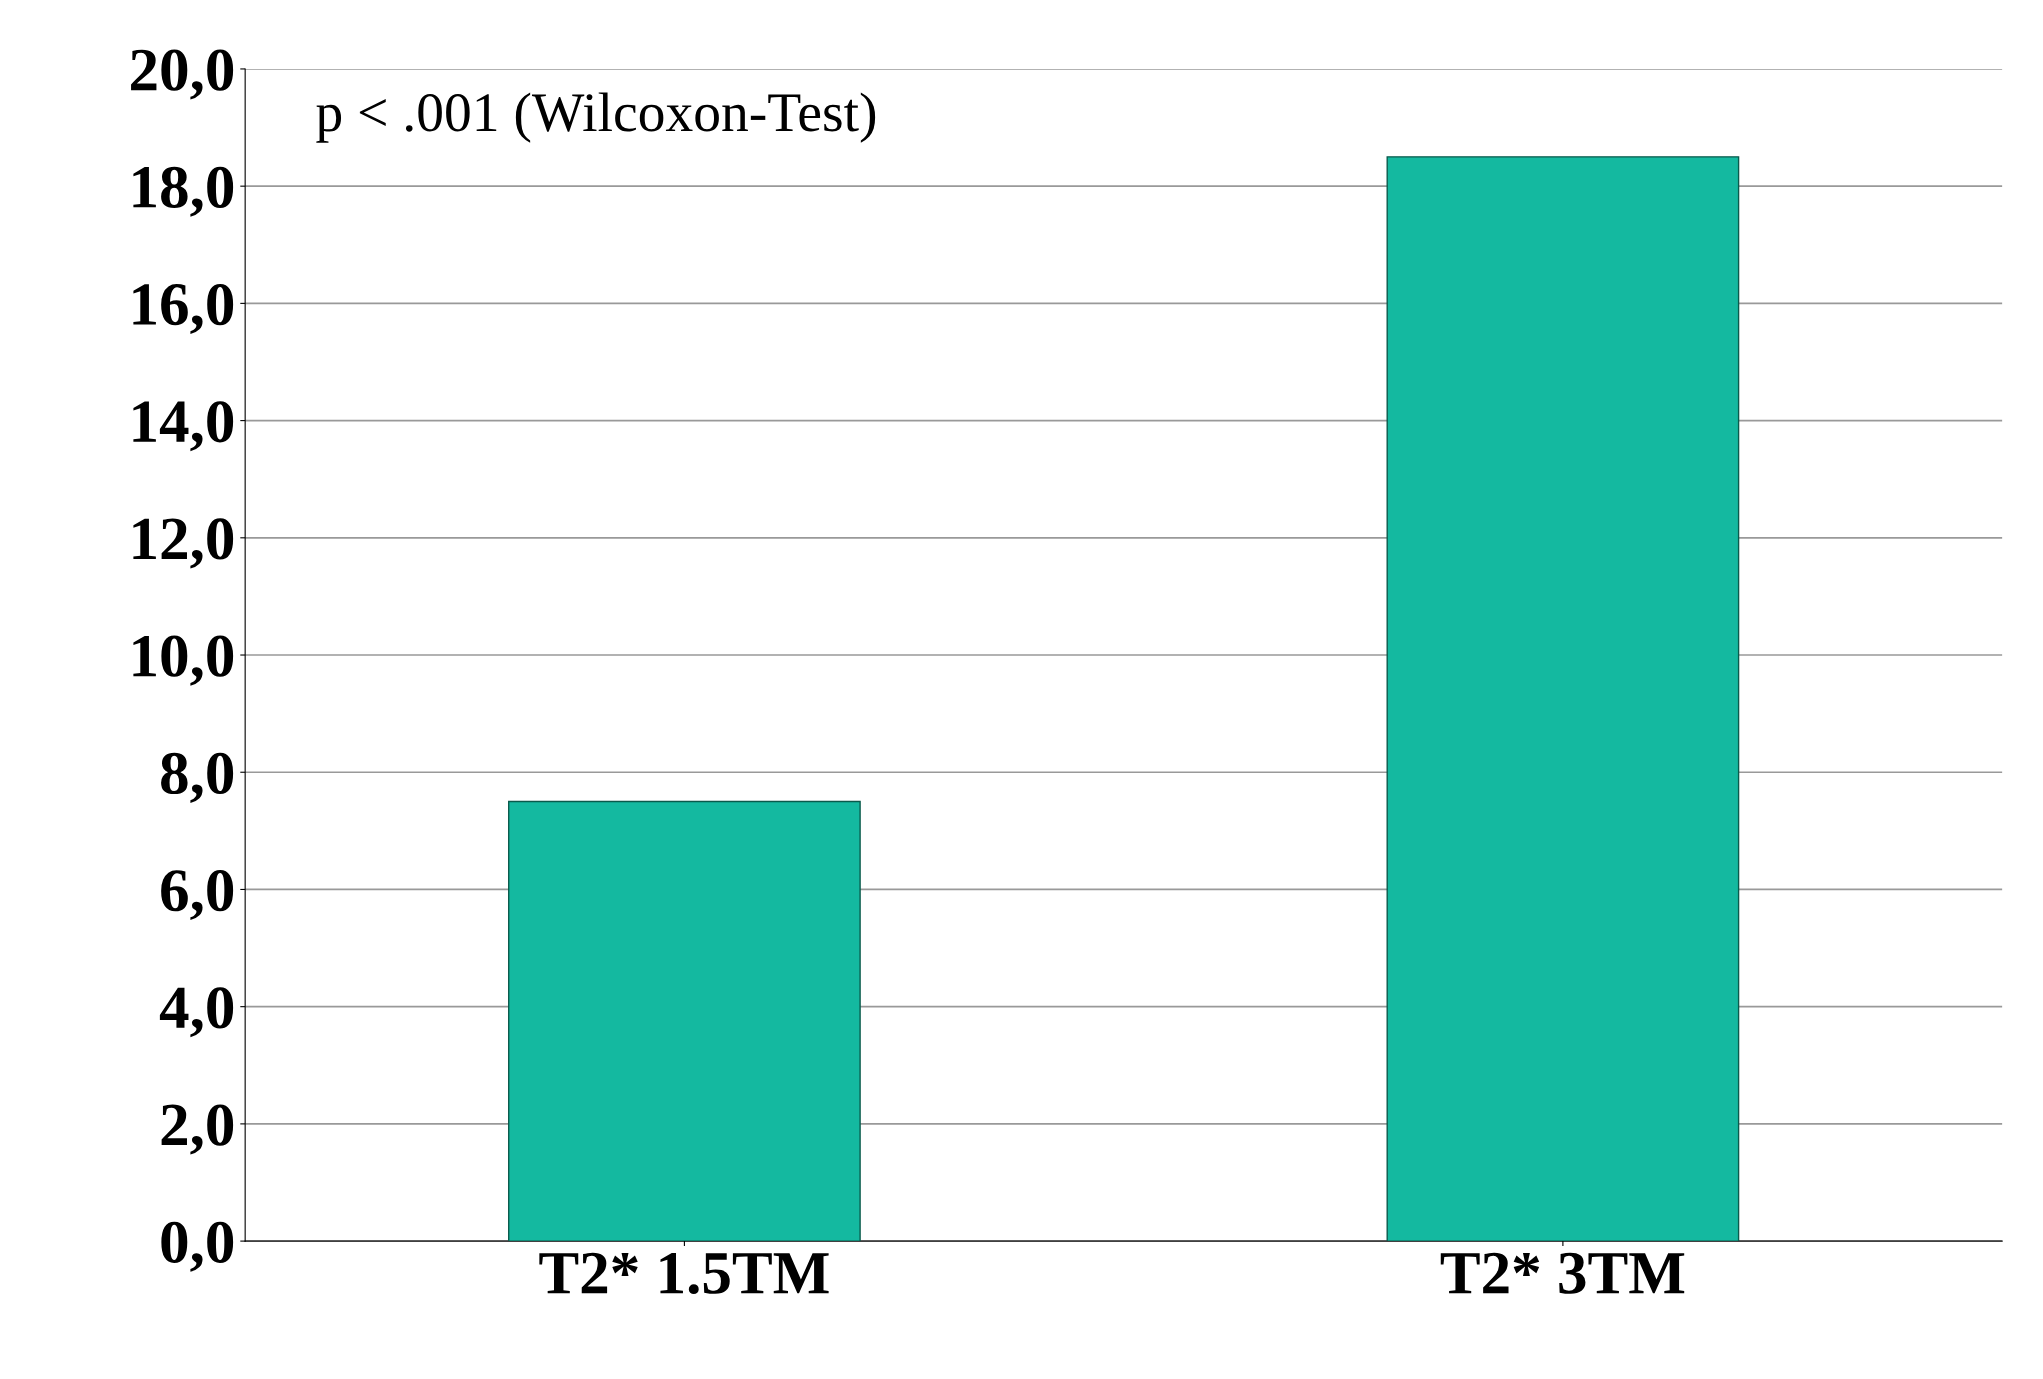  Describe the element at coordinates (183, 426) in the screenshot. I see `y-tick-label: 14,0` at that location.